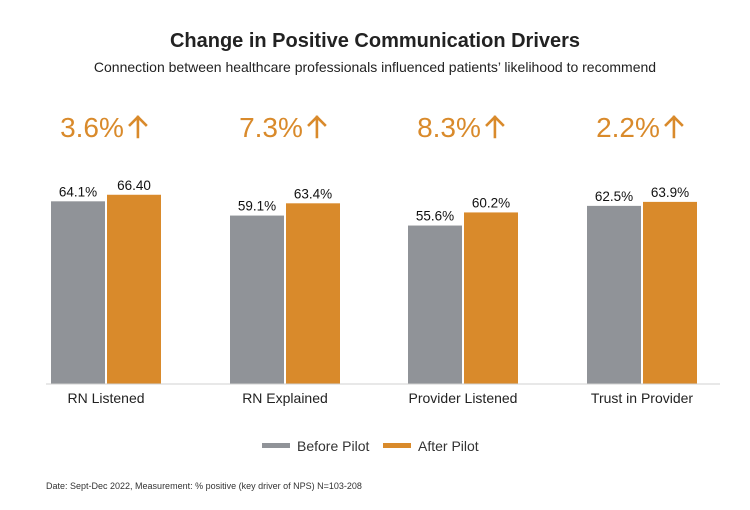  Describe the element at coordinates (614, 196) in the screenshot. I see `data-label-before-pilot-trust-in-provider: 62.5%` at that location.